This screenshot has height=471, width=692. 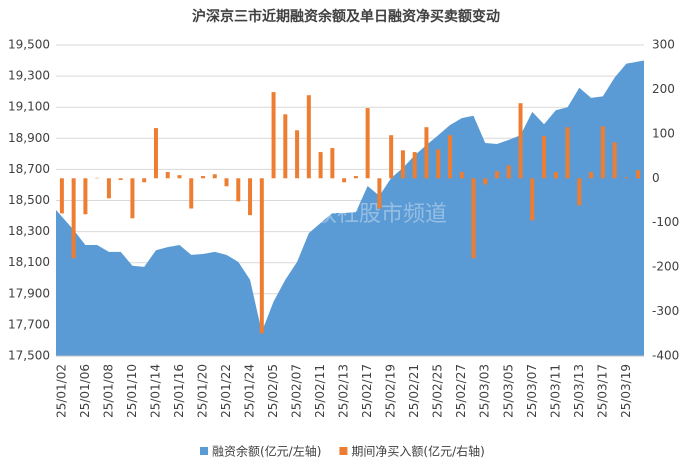 I want to click on y-tick-label: 19,100, so click(x=29, y=107).